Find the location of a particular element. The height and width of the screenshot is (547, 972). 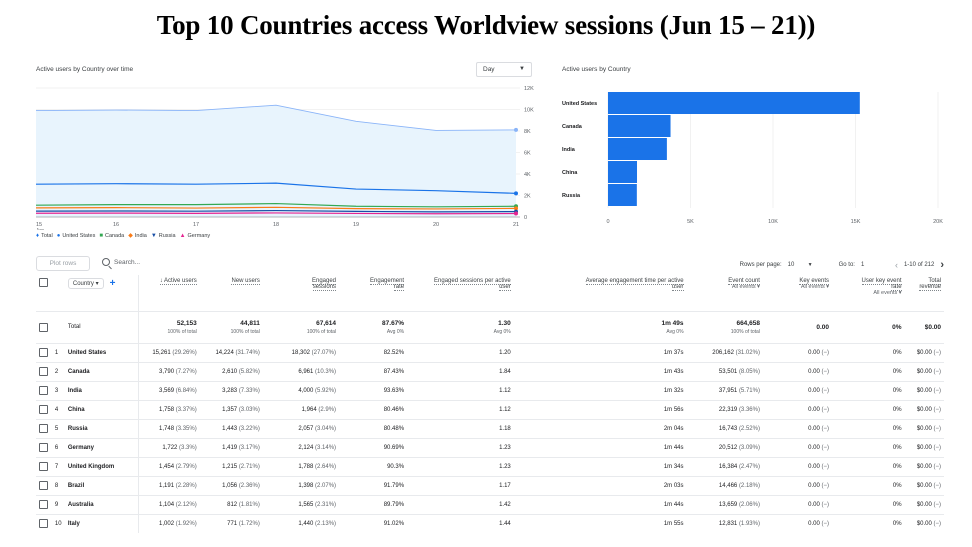

header-event-count: Event count All events ▾ is located at coordinates (725, 293).